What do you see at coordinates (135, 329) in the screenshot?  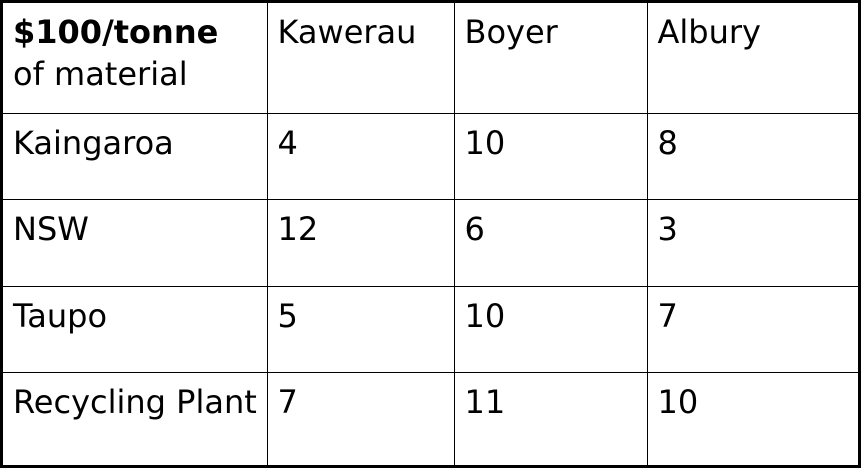 I see `row-label-taupo: Taupo` at bounding box center [135, 329].